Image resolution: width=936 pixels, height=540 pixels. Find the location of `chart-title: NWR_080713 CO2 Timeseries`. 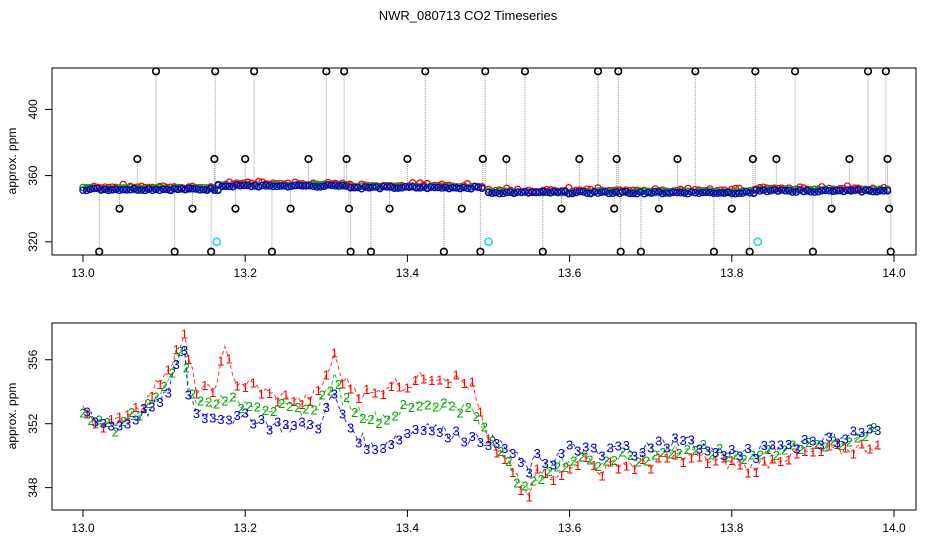

chart-title: NWR_080713 CO2 Timeseries is located at coordinates (468, 15).